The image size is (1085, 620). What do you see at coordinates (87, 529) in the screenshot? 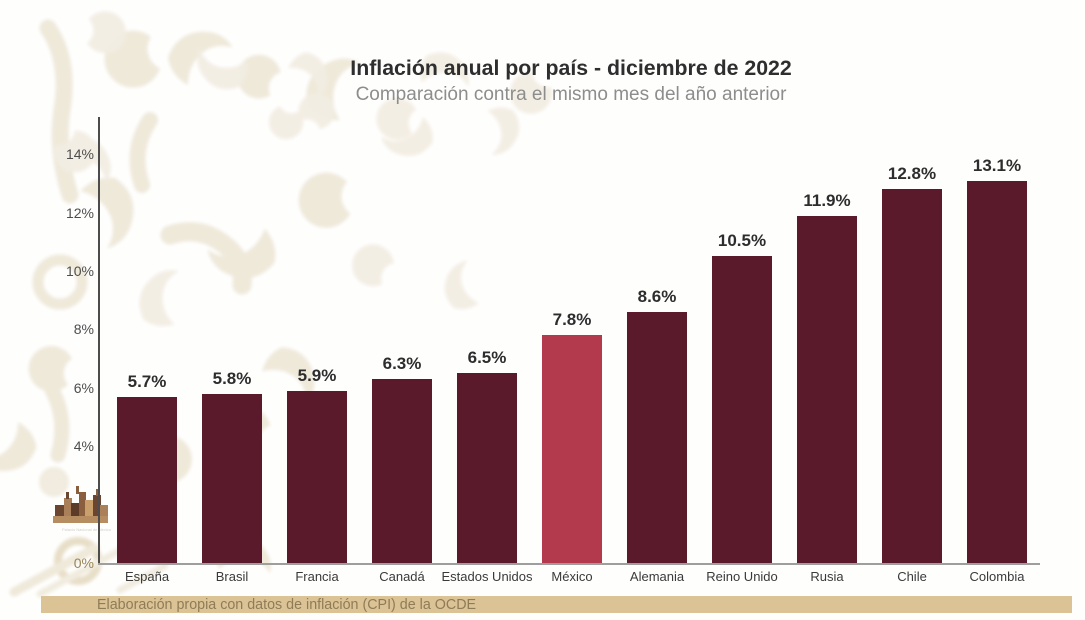
I see `svg-text: Palacio Nacional de Mexico` at bounding box center [87, 529].